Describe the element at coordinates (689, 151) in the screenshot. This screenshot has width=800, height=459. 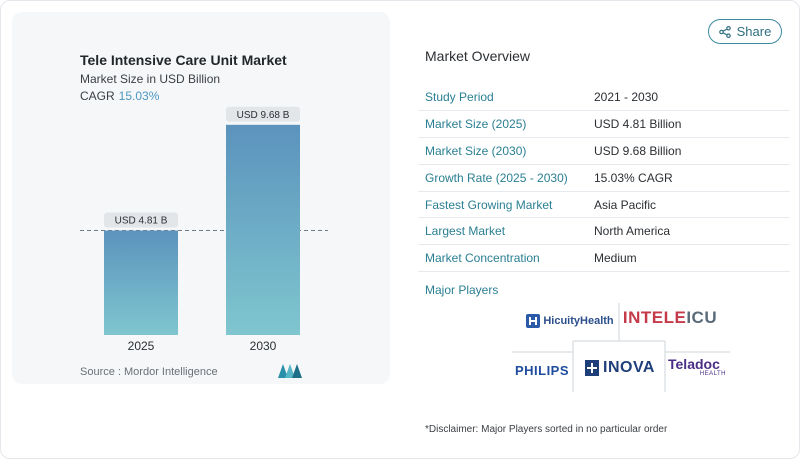
I see `overview-value: USD 9.68 Billion` at that location.